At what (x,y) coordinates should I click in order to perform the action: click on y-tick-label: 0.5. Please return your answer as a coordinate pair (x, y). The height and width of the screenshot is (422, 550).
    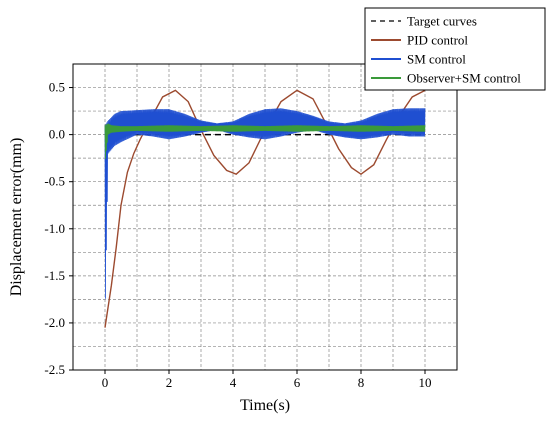
    Looking at the image, I should click on (57, 87).